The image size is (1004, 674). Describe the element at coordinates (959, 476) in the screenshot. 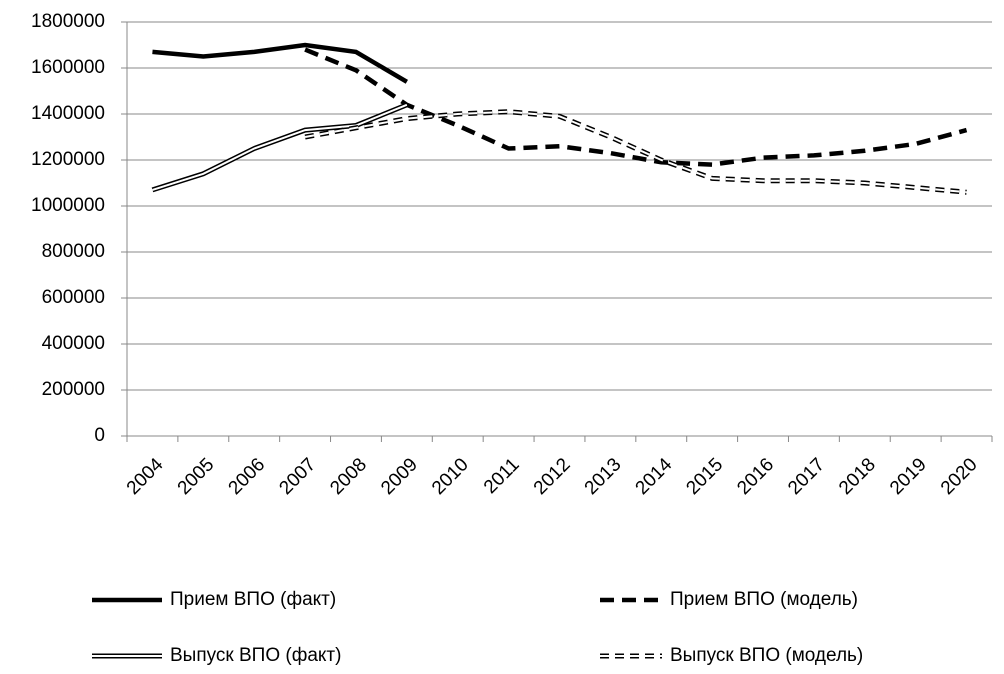

I see `x-tick-label: 2020` at that location.